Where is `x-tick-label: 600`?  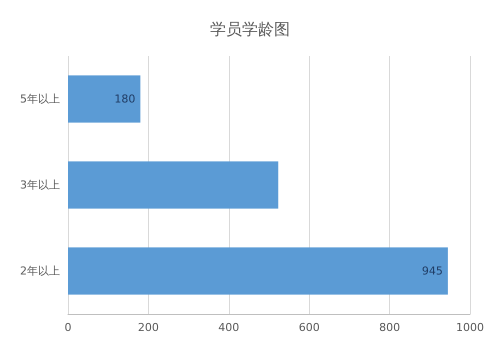 x-tick-label: 600 is located at coordinates (309, 327).